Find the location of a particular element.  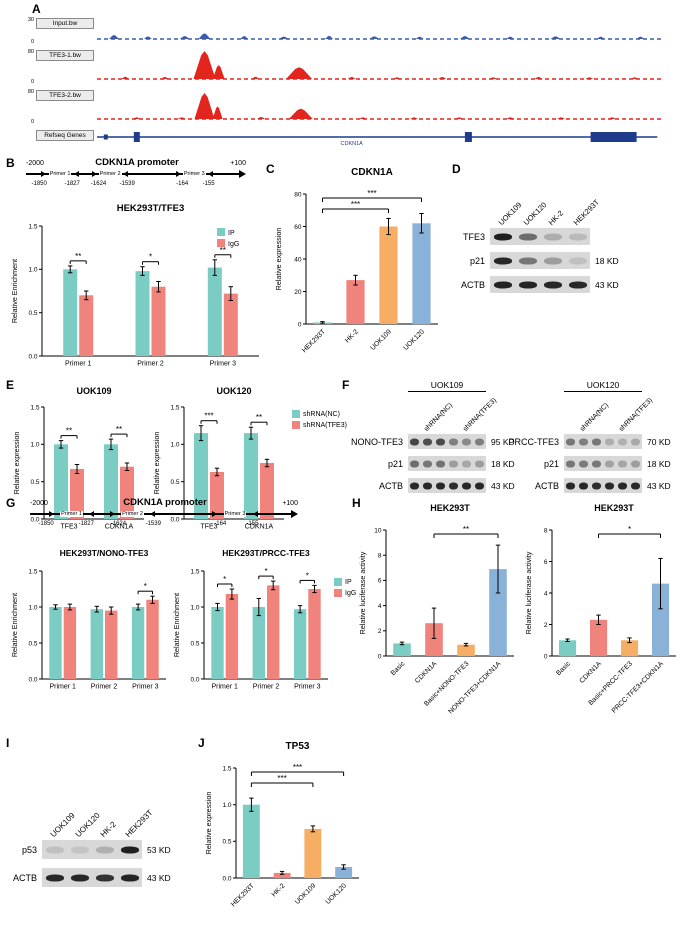

svg-text: 1.5 is located at coordinates (194, 571).